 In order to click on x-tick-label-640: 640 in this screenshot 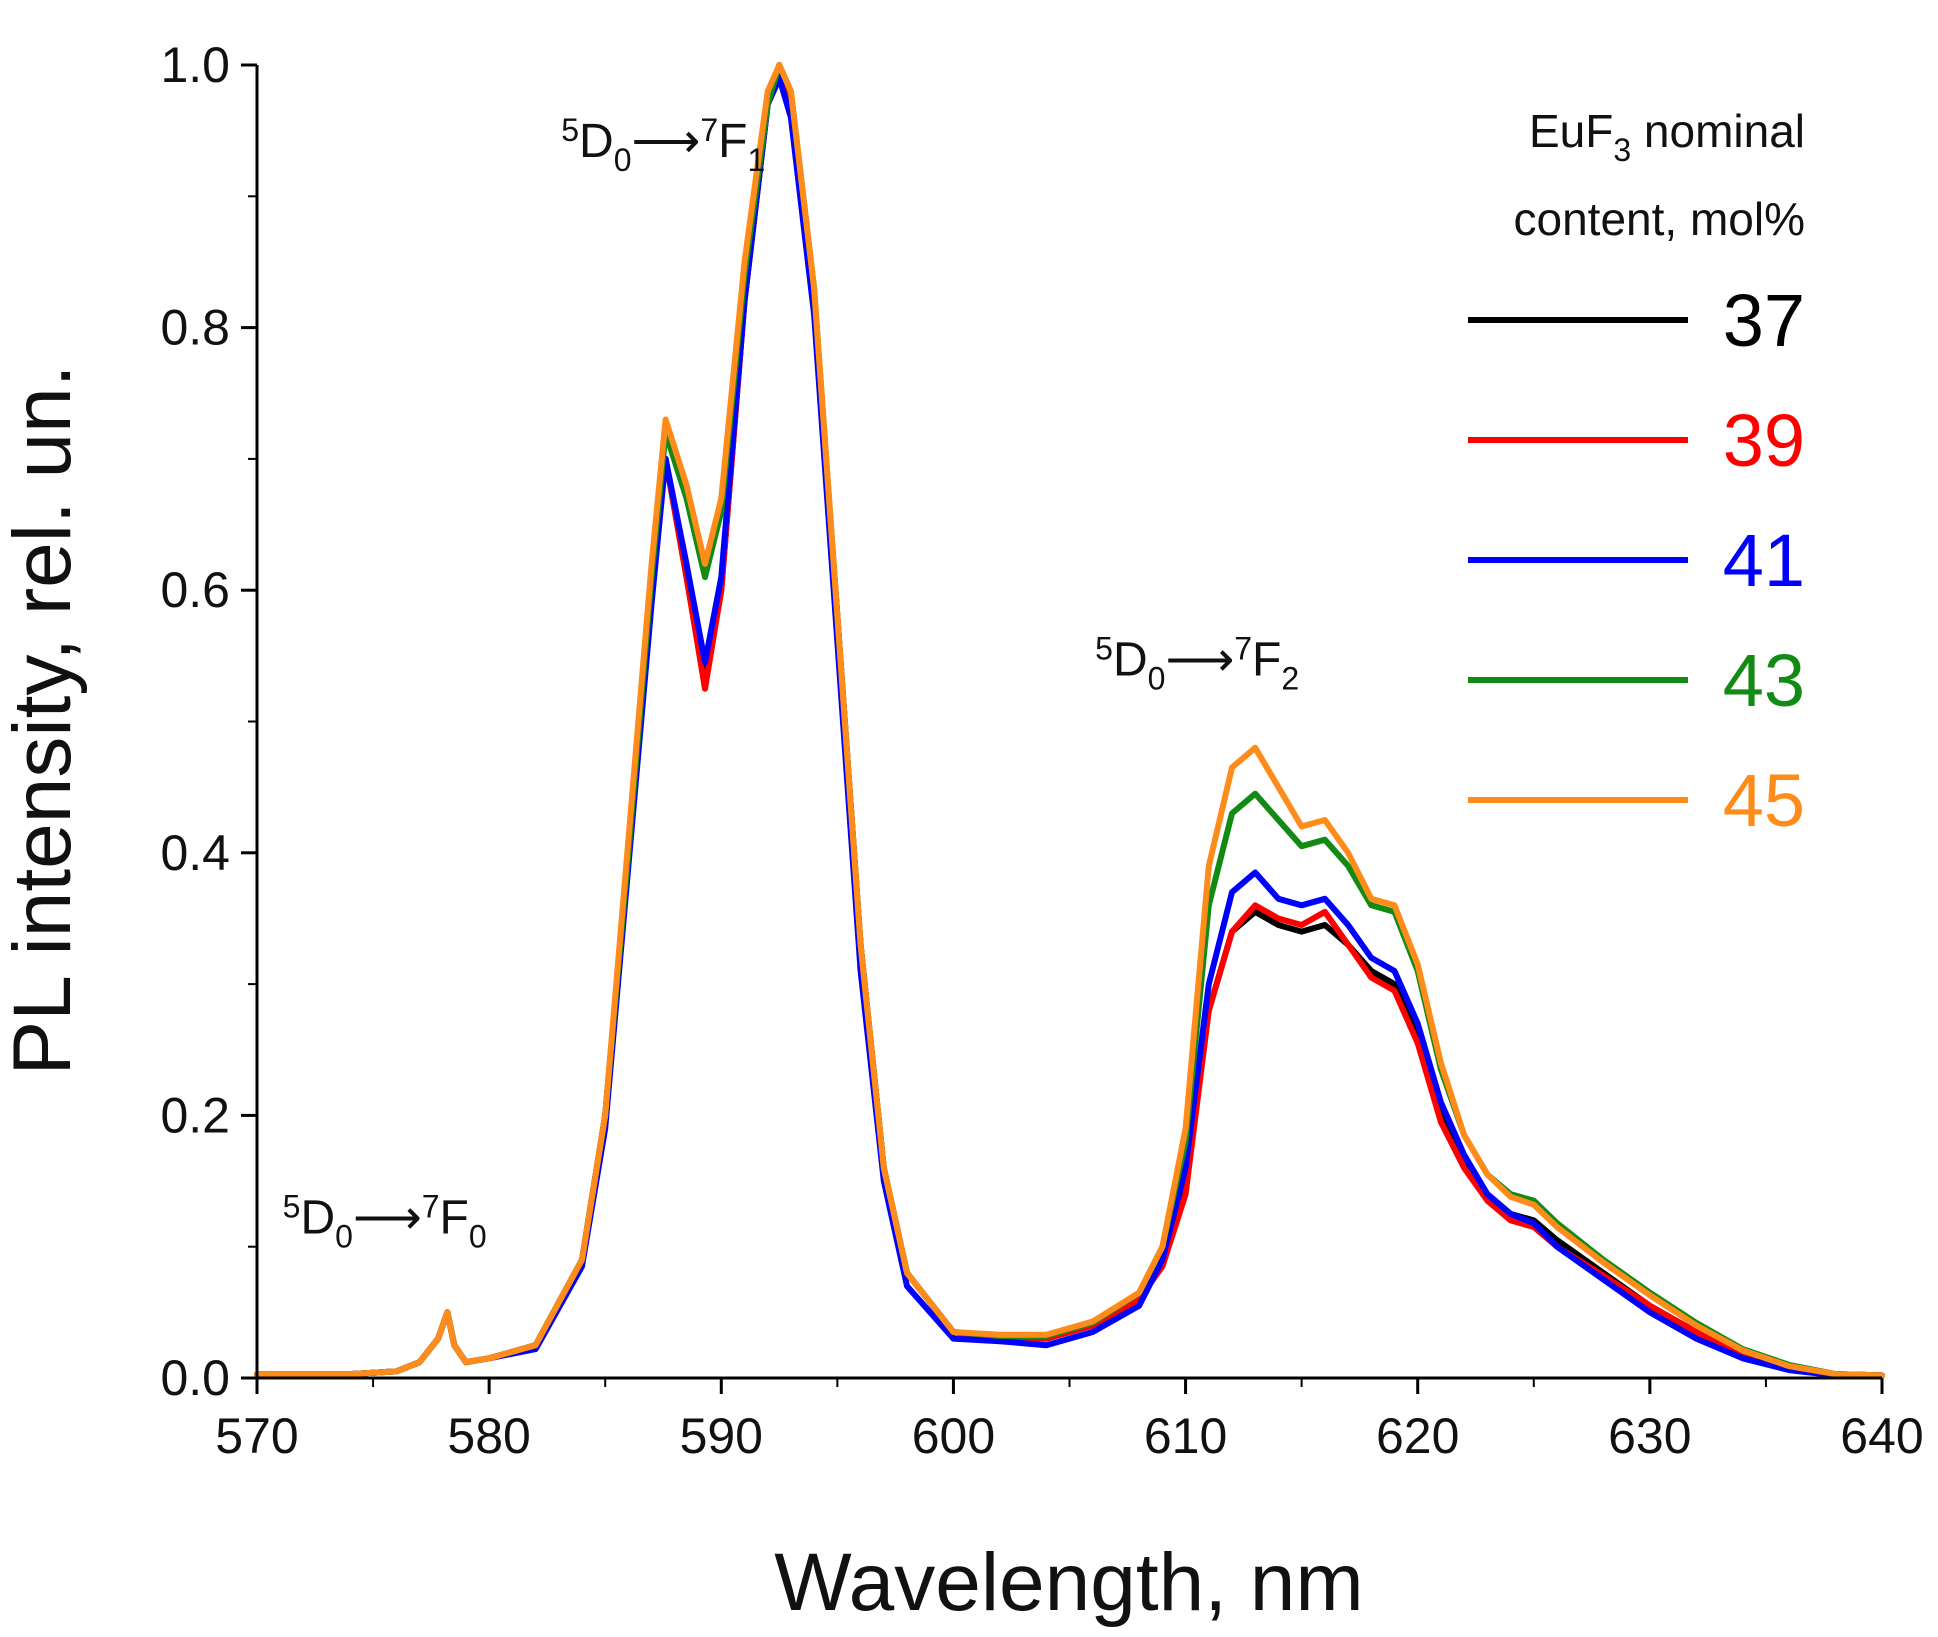, I will do `click(1881, 1436)`.